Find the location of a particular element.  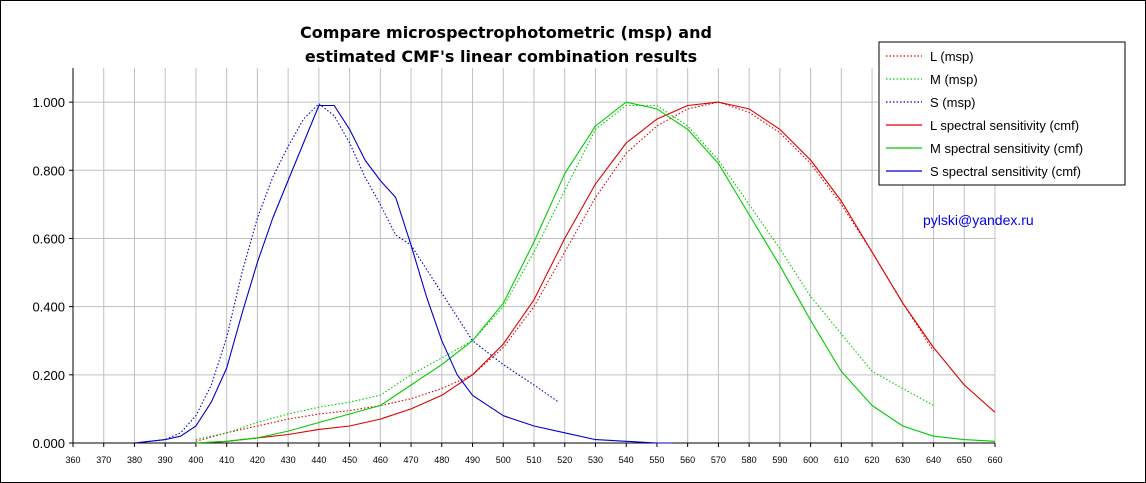

x-tick-label: 570 is located at coordinates (718, 460).